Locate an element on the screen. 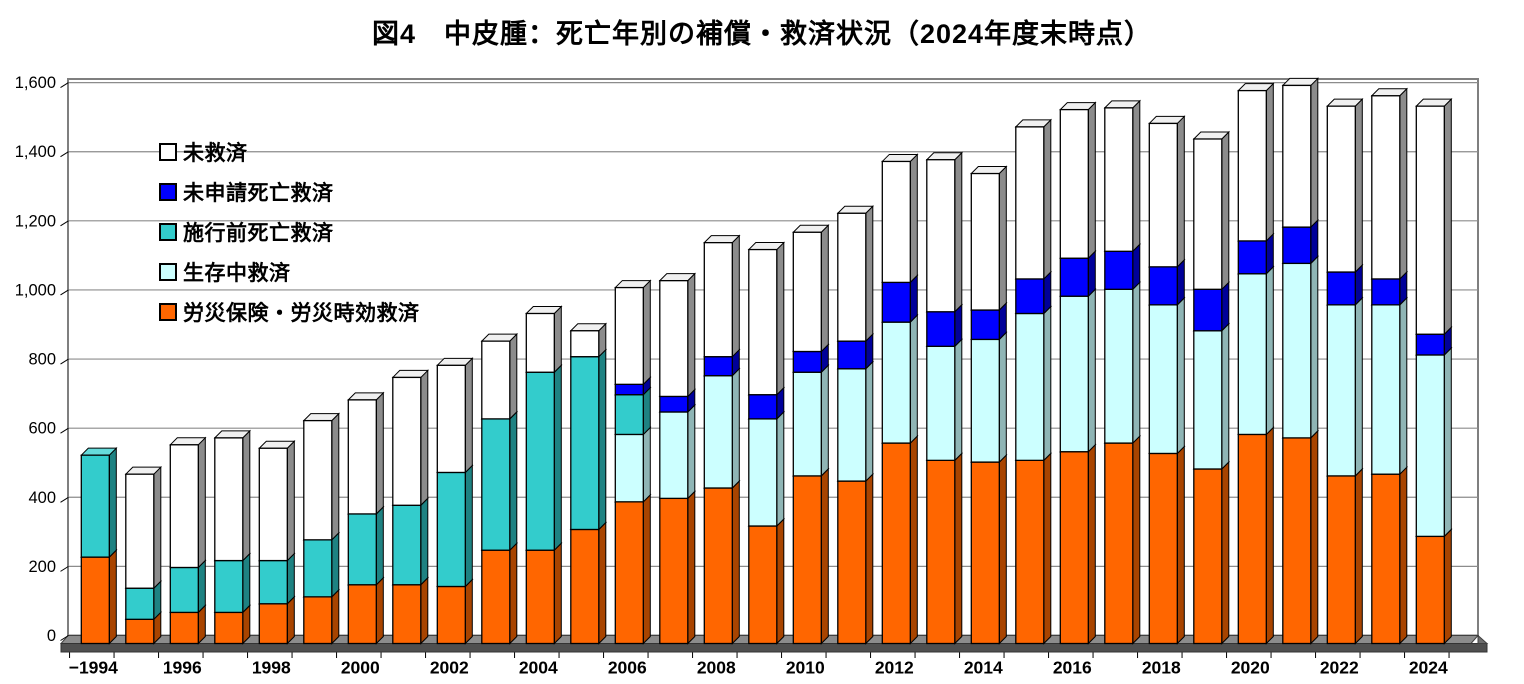  legend-item-1: 未申請死亡救済 is located at coordinates (246, 192).